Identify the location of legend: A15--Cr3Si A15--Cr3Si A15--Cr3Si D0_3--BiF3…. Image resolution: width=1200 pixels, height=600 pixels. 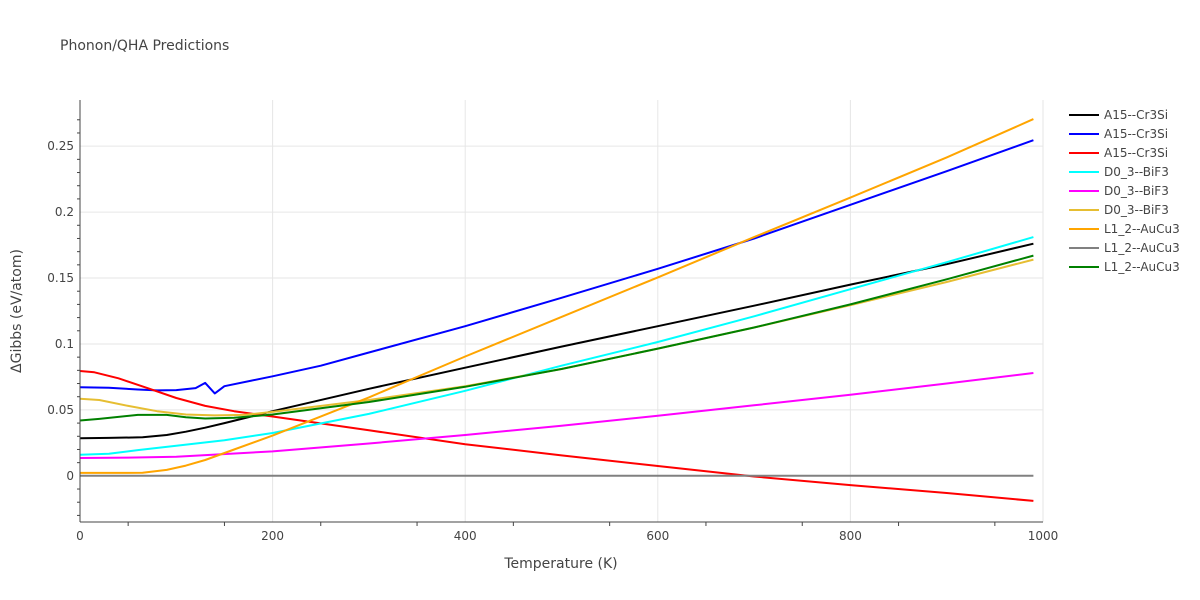
(1124, 191).